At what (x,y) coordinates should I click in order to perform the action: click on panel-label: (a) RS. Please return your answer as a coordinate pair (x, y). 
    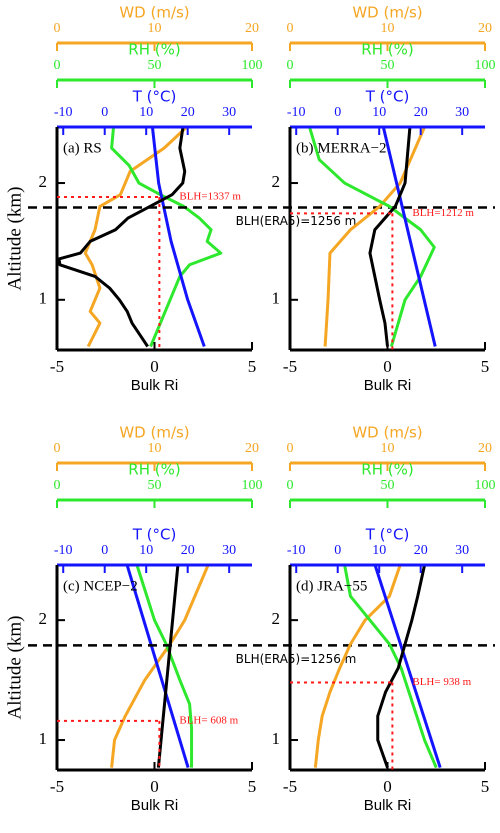
    Looking at the image, I should click on (82, 148).